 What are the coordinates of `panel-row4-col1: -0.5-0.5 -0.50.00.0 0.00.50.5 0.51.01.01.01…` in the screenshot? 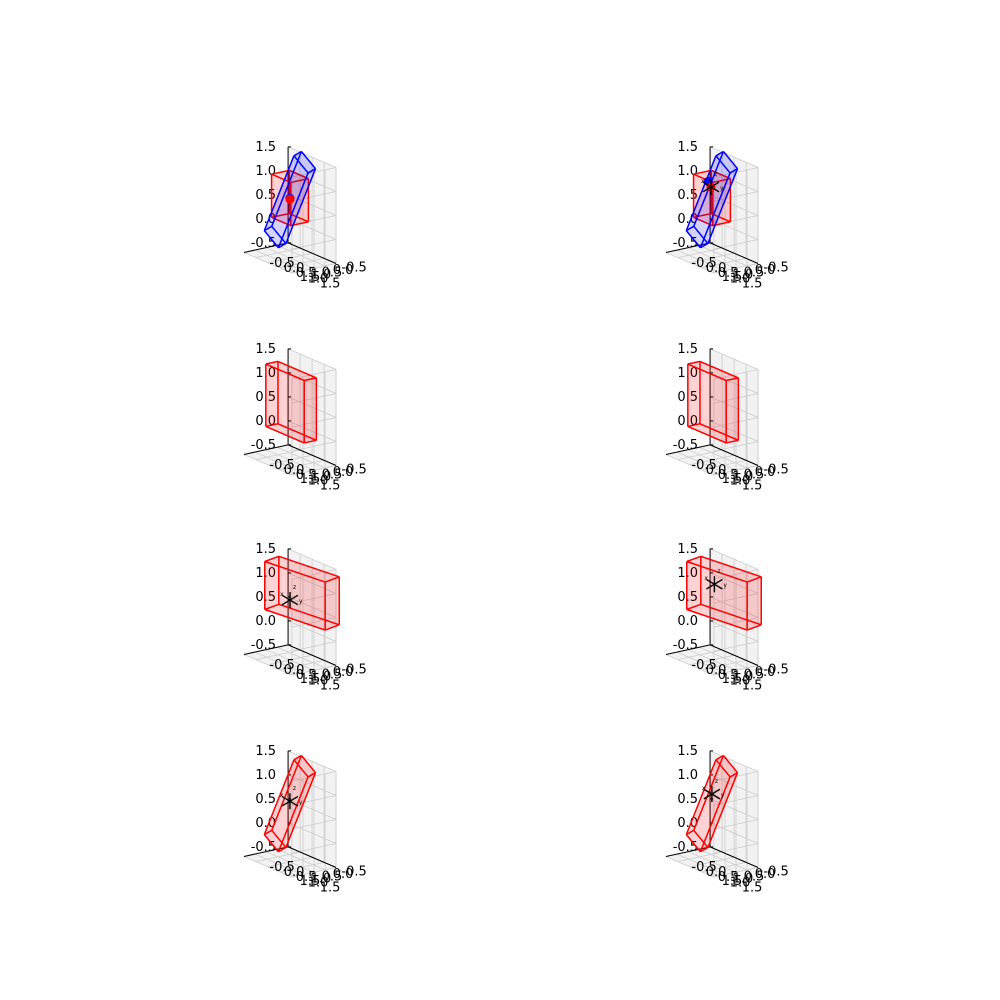 It's located at (305, 820).